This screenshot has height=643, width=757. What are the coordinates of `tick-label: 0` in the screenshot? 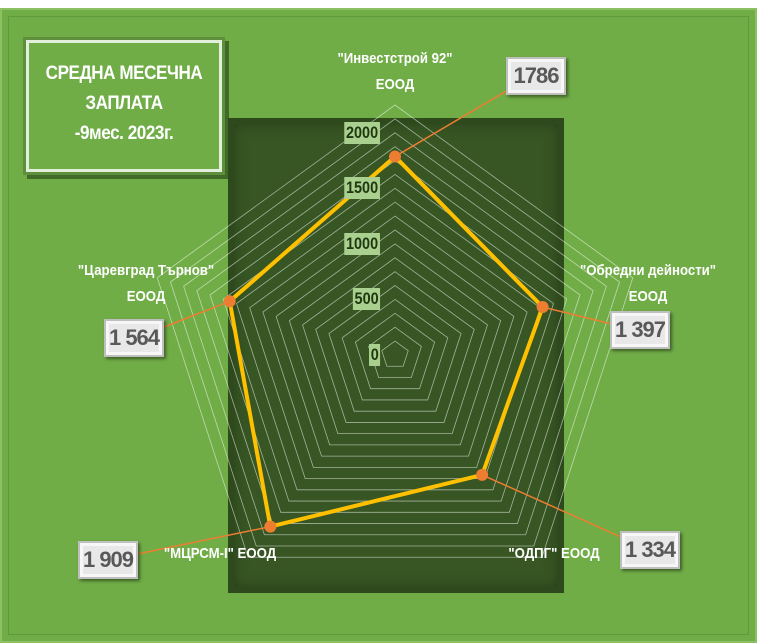 It's located at (374, 355).